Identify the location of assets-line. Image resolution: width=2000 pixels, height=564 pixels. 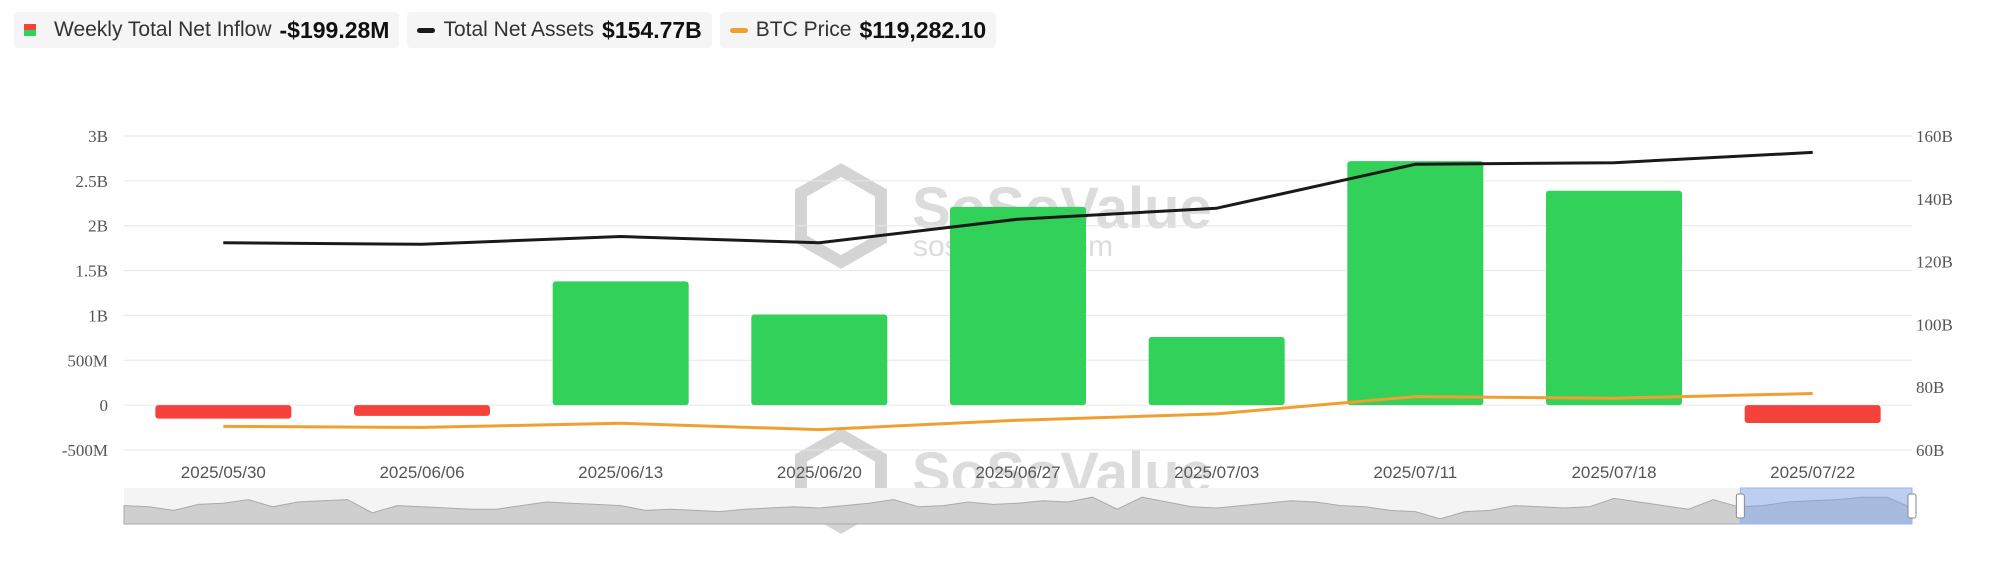
(1018, 198).